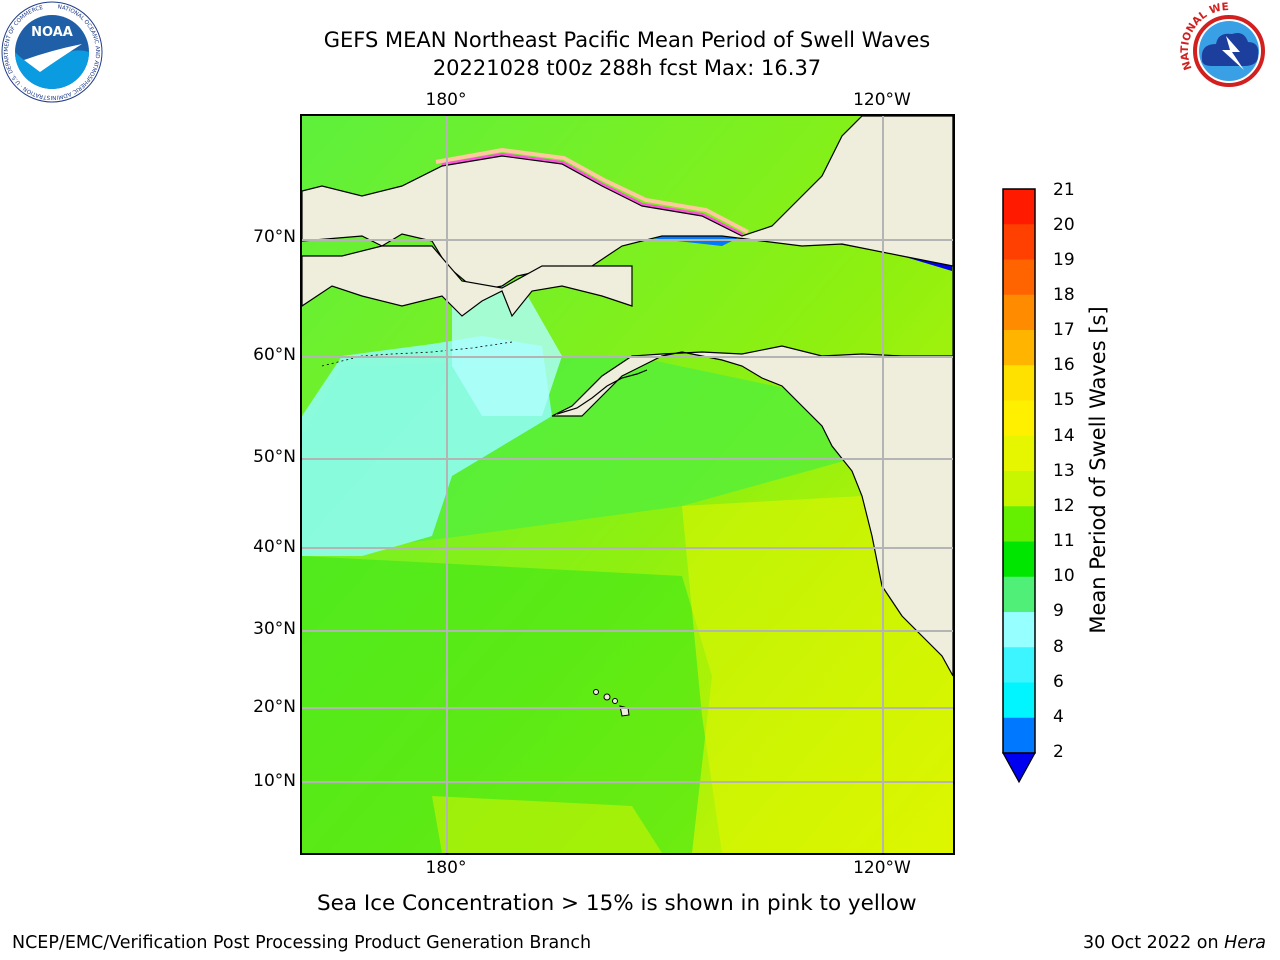 The image size is (1280, 960). I want to click on alaska-peninsula-coast, so click(602, 392).